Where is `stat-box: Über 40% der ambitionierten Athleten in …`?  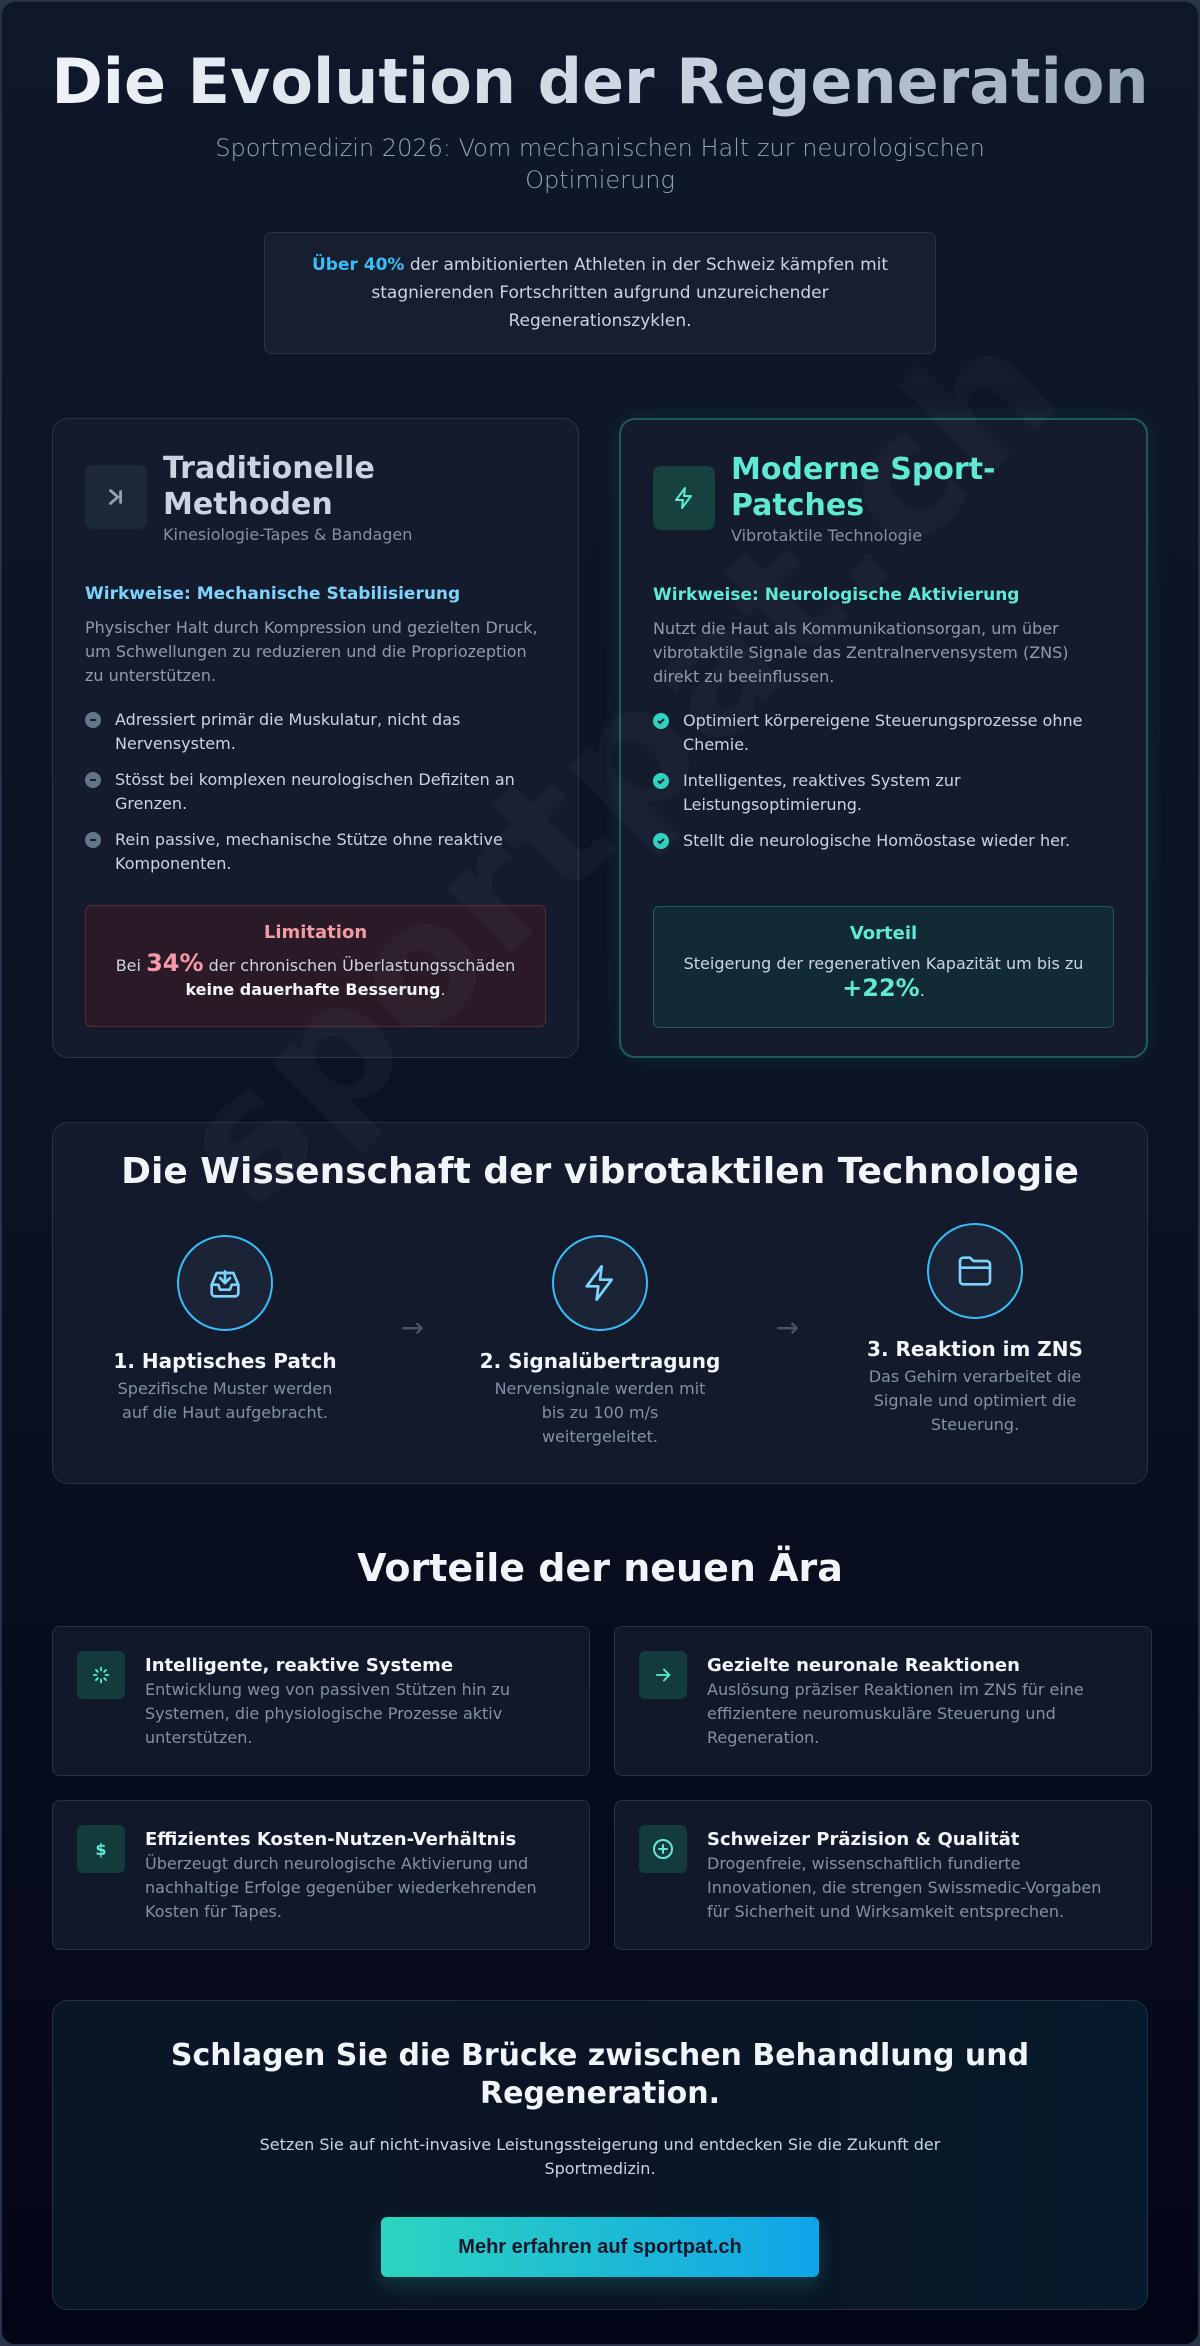 stat-box: Über 40% der ambitionierten Athleten in … is located at coordinates (600, 293).